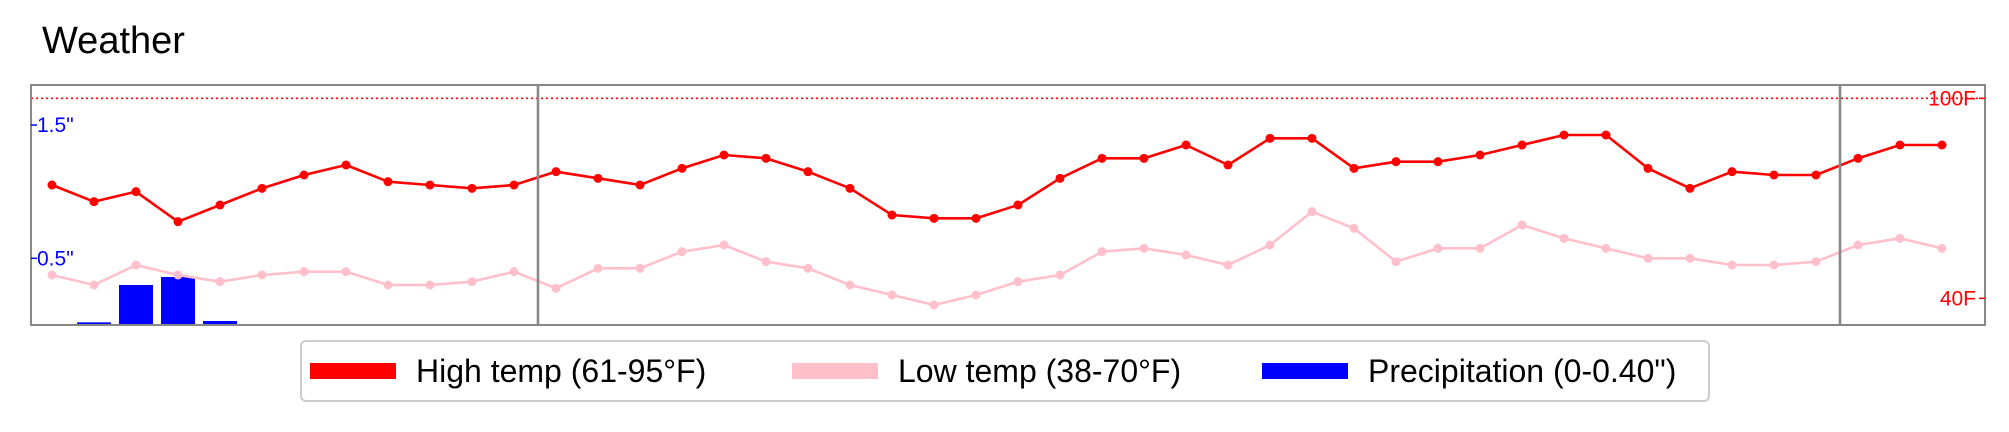  What do you see at coordinates (1522, 370) in the screenshot?
I see `legend-label-precip: Precipitation (0-0.40")` at bounding box center [1522, 370].